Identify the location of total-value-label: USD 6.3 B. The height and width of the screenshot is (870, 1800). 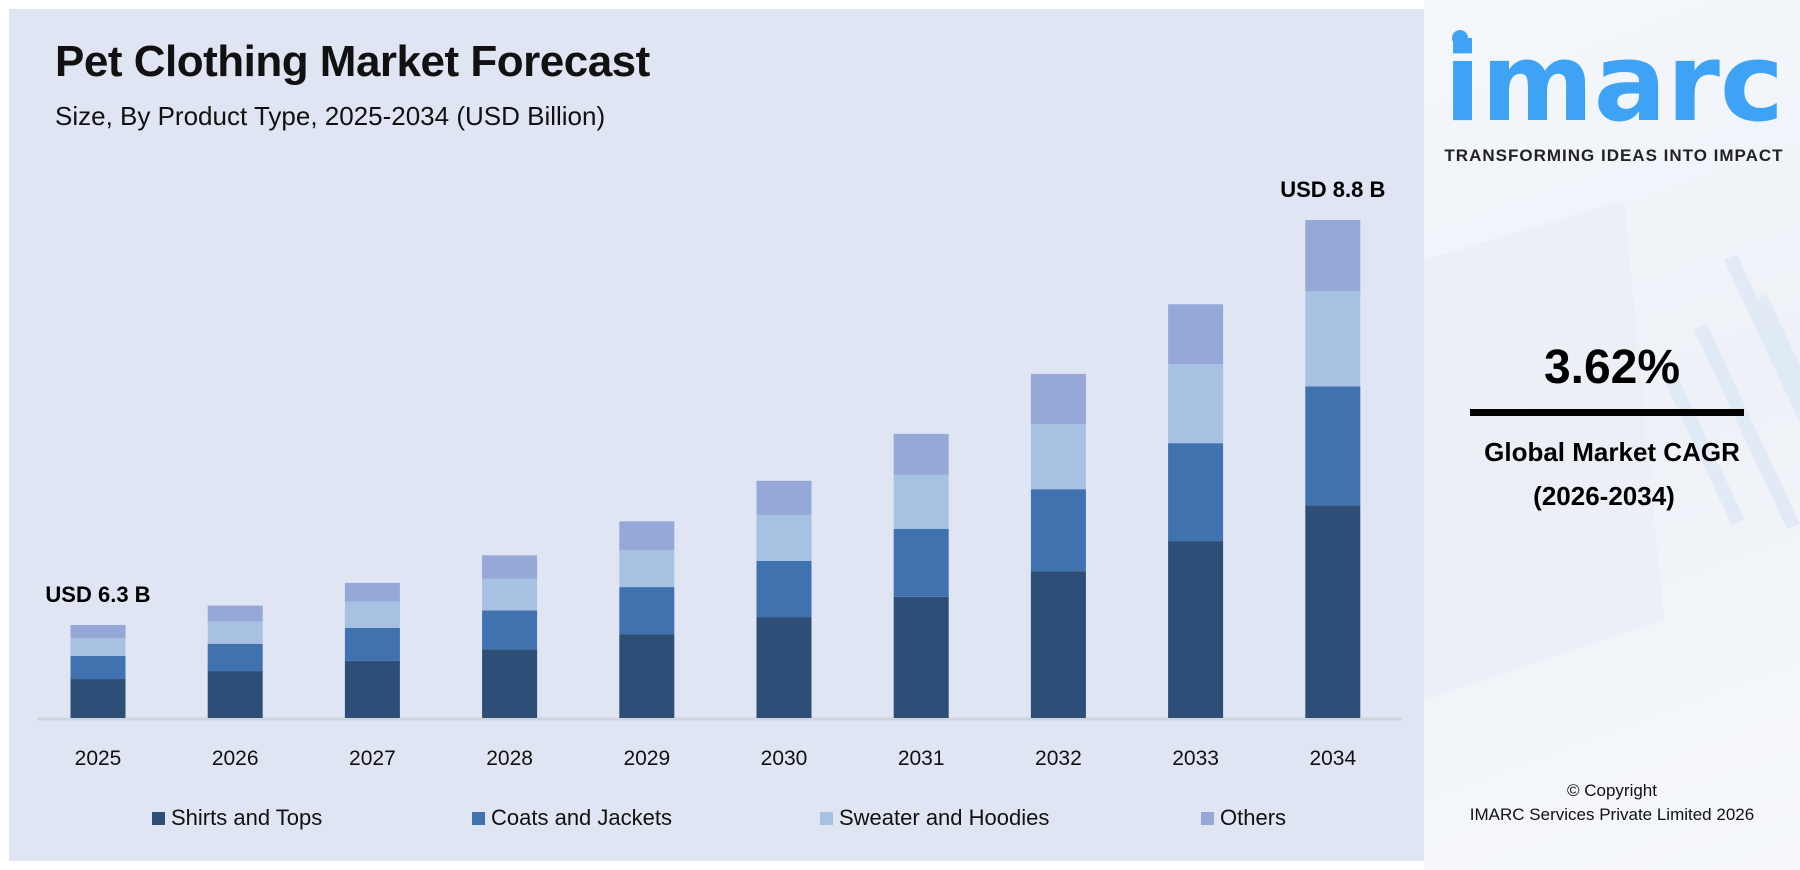
(97, 594).